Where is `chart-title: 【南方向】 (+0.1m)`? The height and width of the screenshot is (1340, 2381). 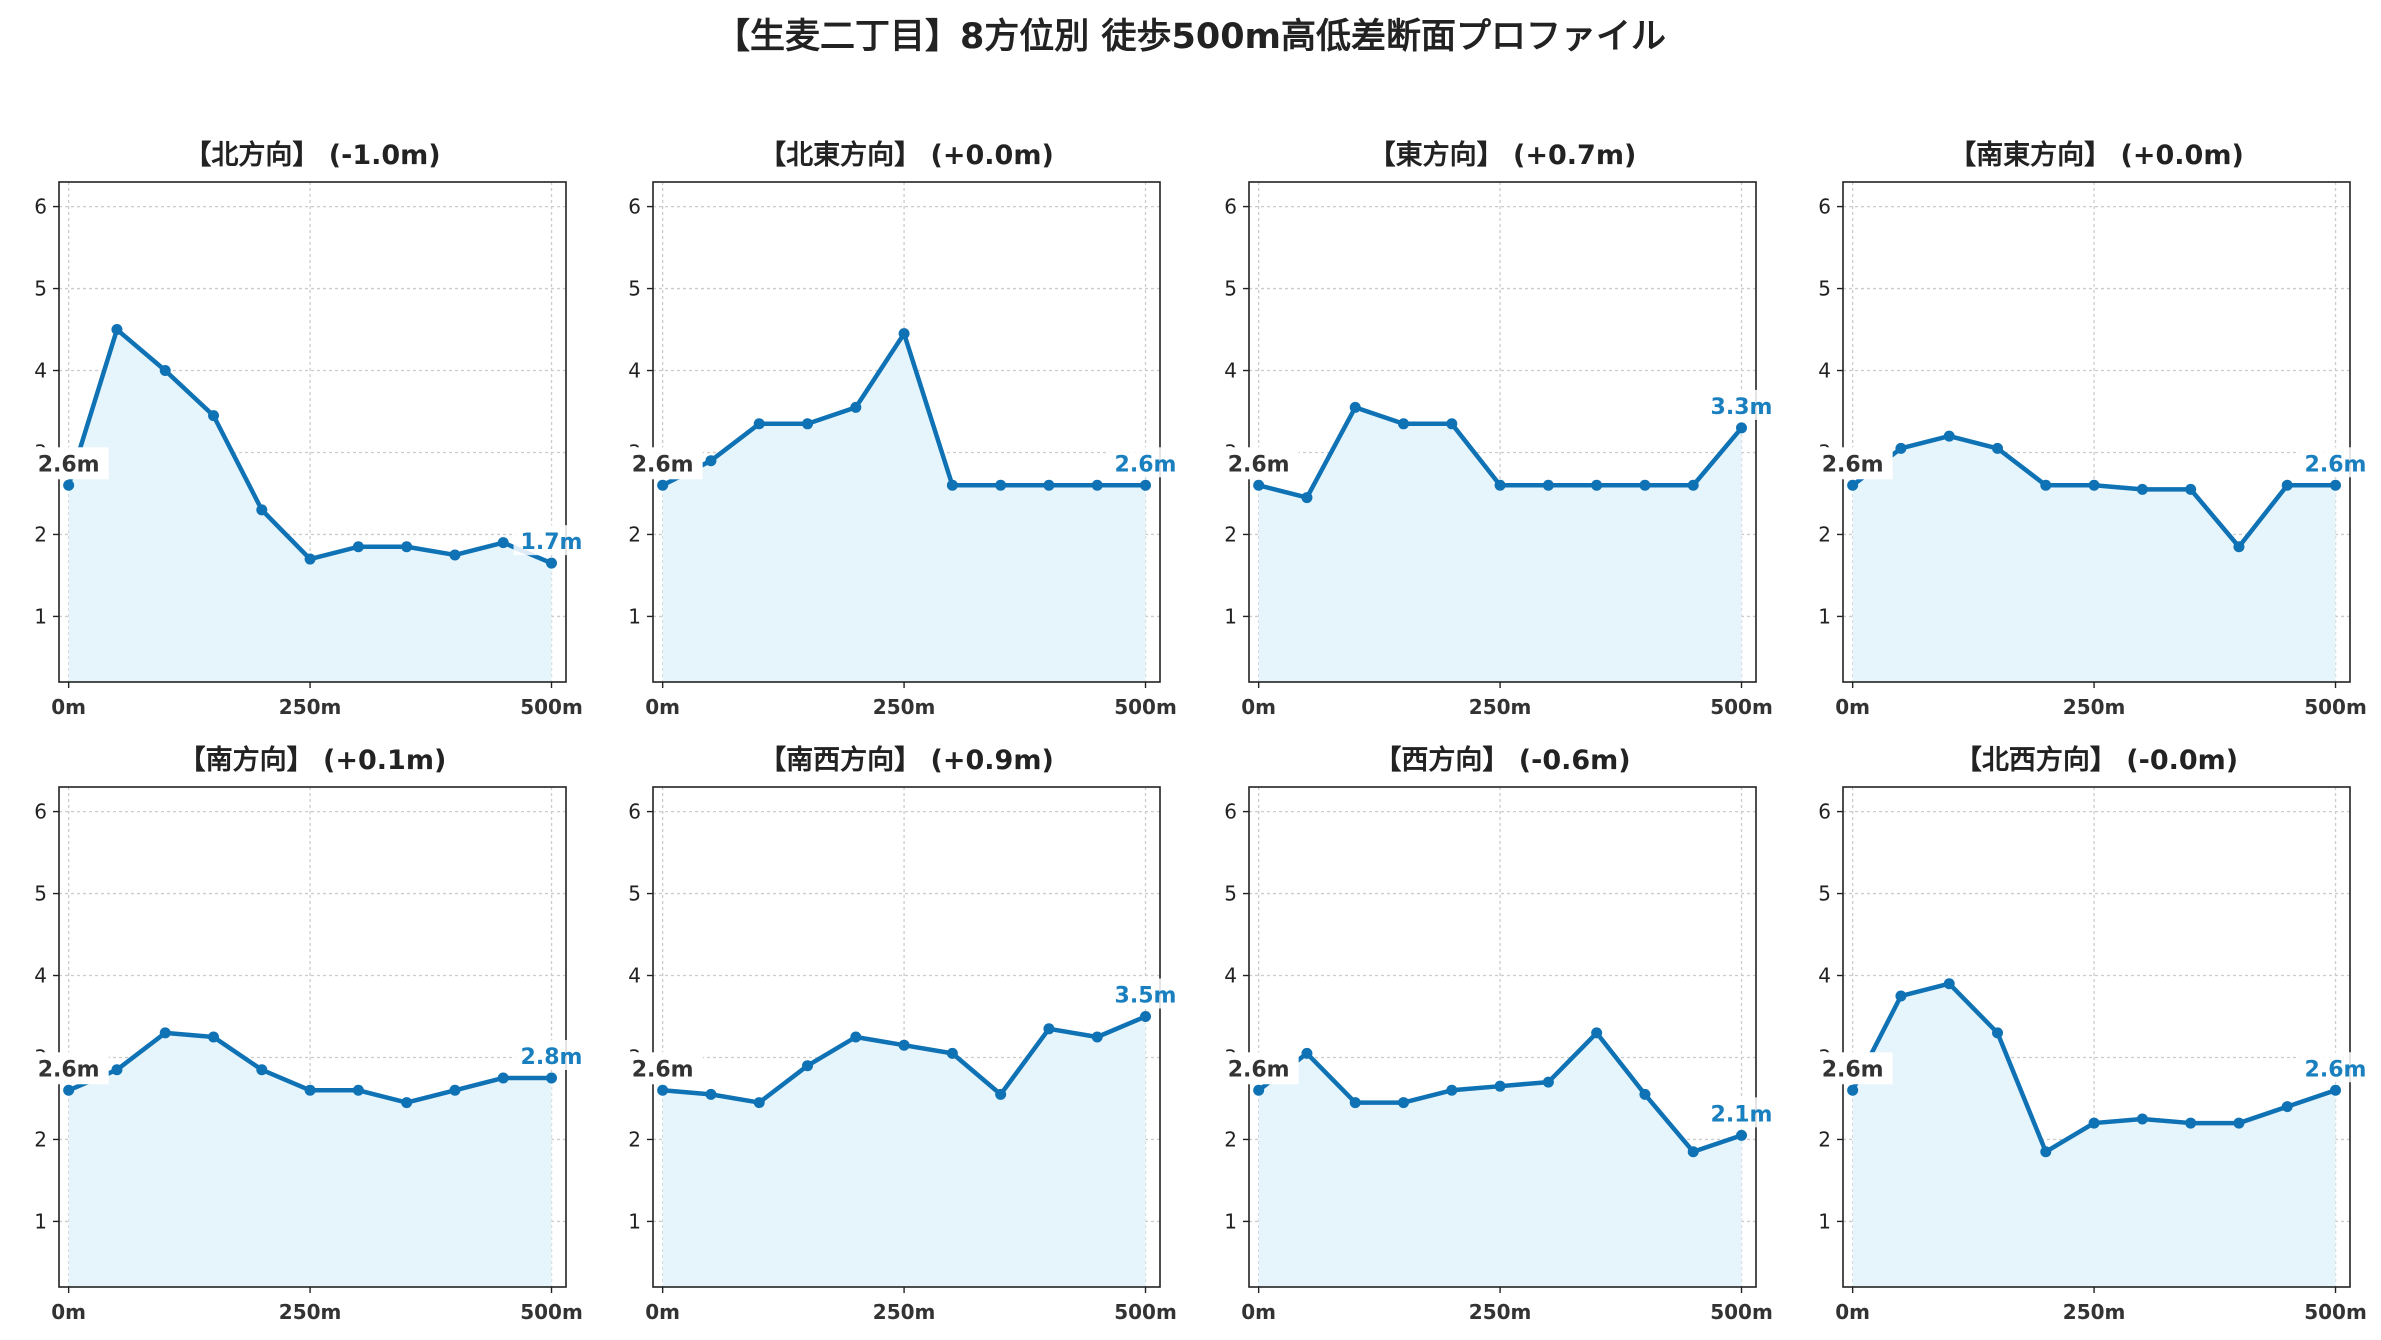 chart-title: 【南方向】 (+0.1m) is located at coordinates (313, 760).